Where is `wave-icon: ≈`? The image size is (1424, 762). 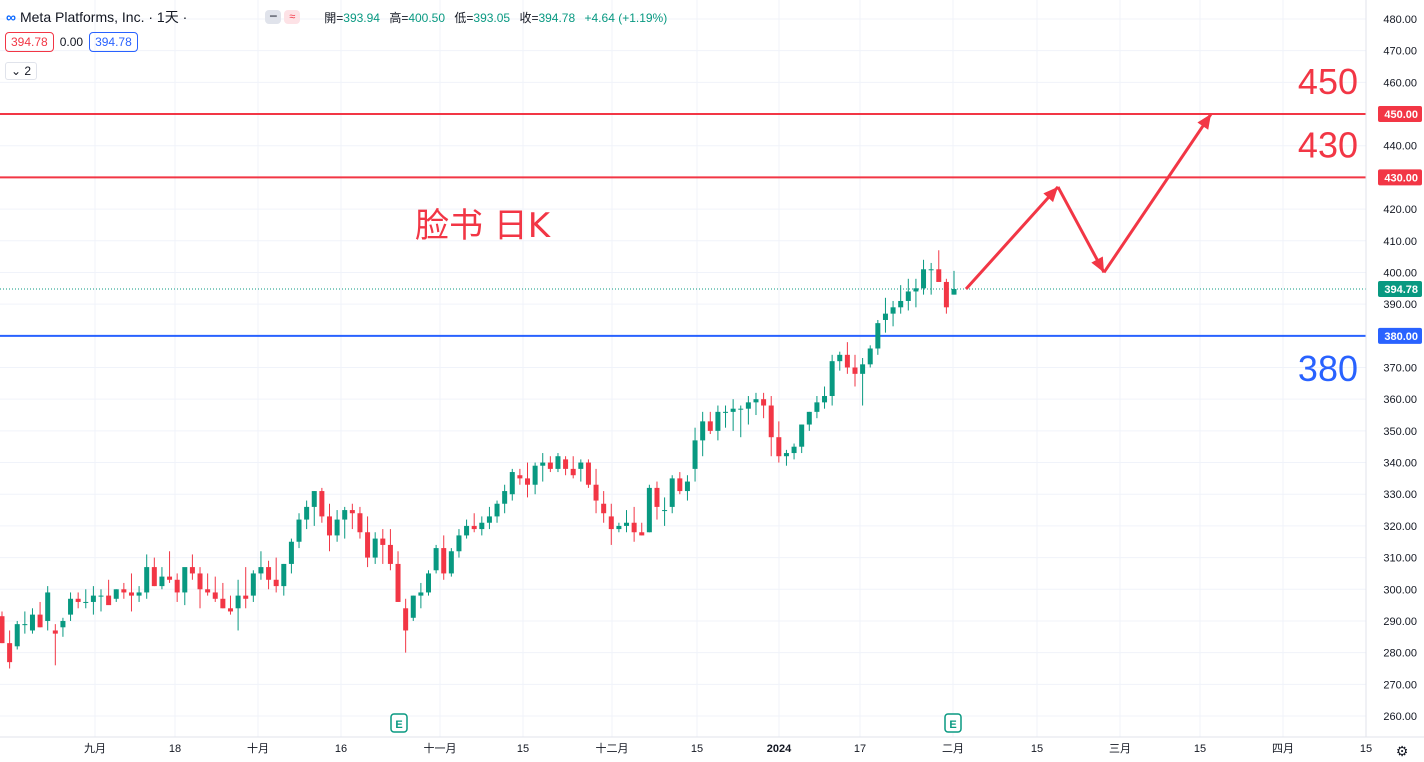
wave-icon: ≈ is located at coordinates (292, 17).